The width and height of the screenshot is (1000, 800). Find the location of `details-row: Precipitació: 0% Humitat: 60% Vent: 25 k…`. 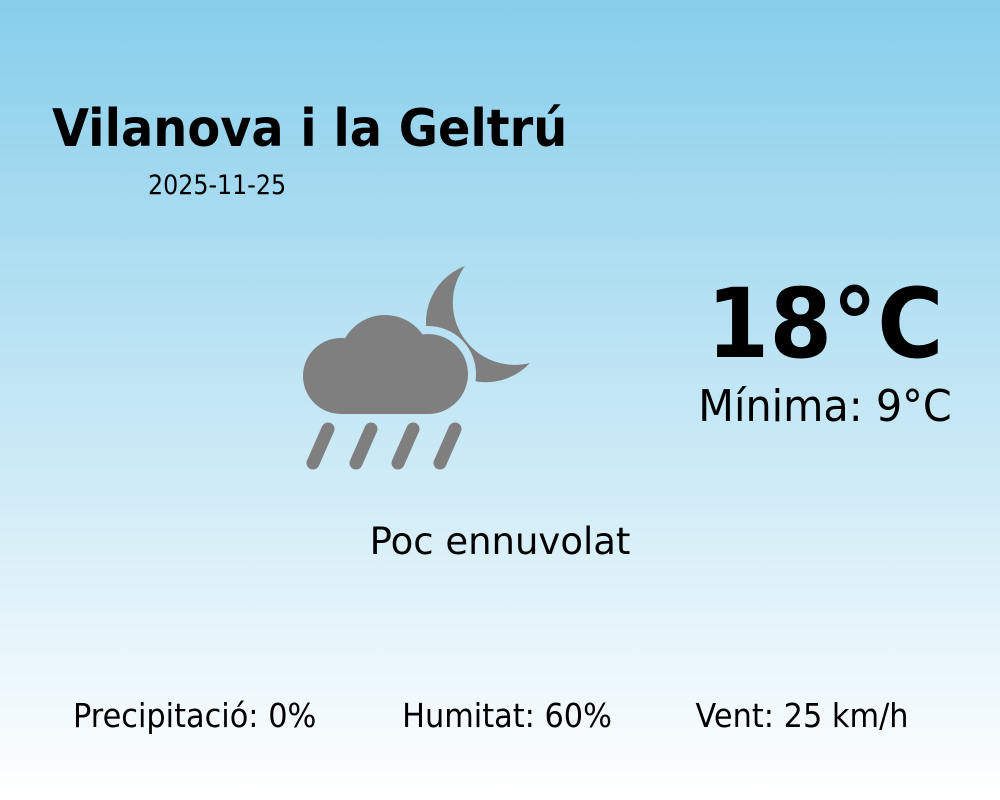

details-row: Precipitació: 0% Humitat: 60% Vent: 25 k… is located at coordinates (491, 716).